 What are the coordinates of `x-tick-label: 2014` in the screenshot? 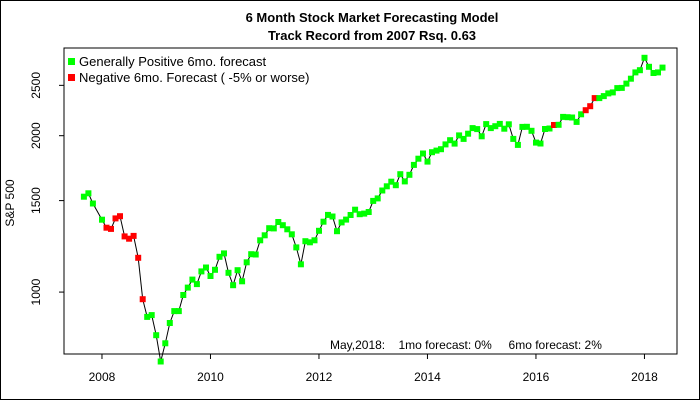 It's located at (427, 377).